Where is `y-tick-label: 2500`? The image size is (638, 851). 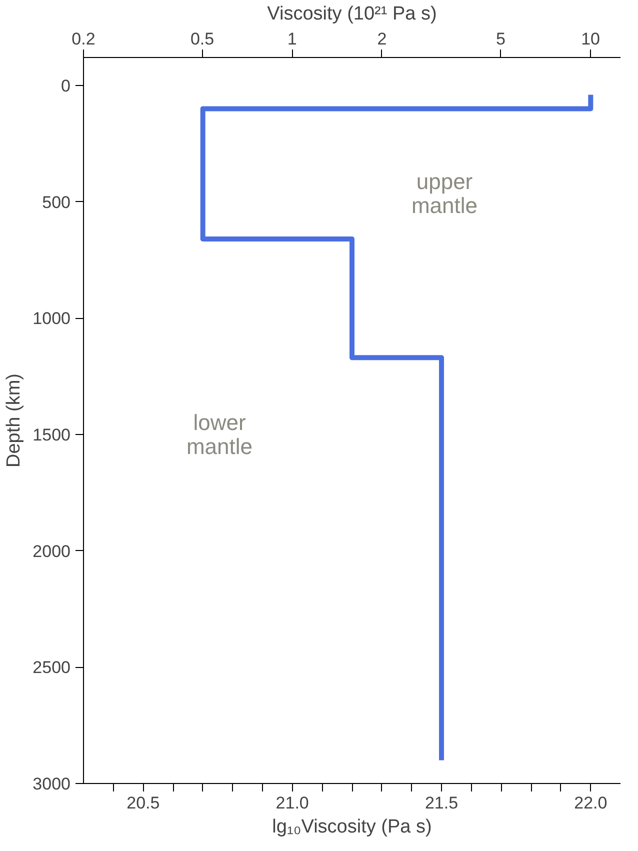
y-tick-label: 2500 is located at coordinates (51, 668).